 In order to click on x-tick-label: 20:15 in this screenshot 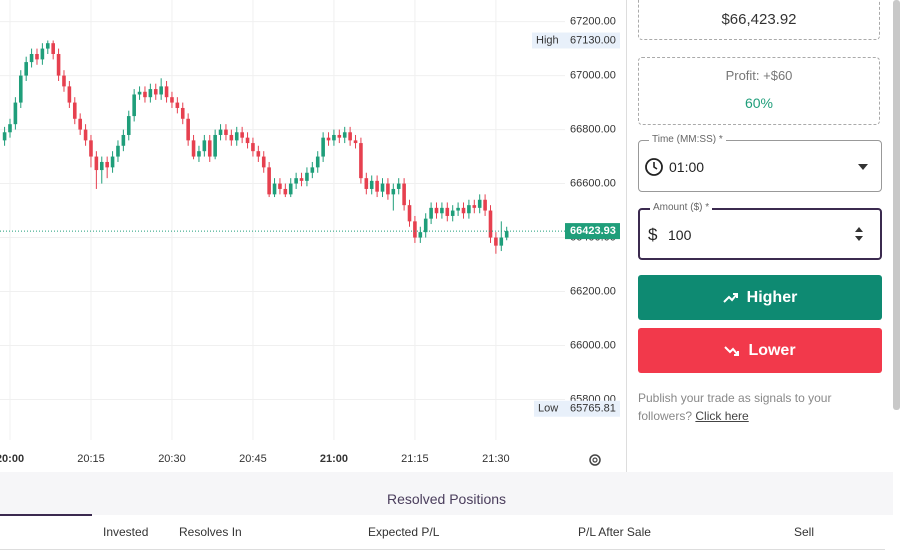, I will do `click(91, 459)`.